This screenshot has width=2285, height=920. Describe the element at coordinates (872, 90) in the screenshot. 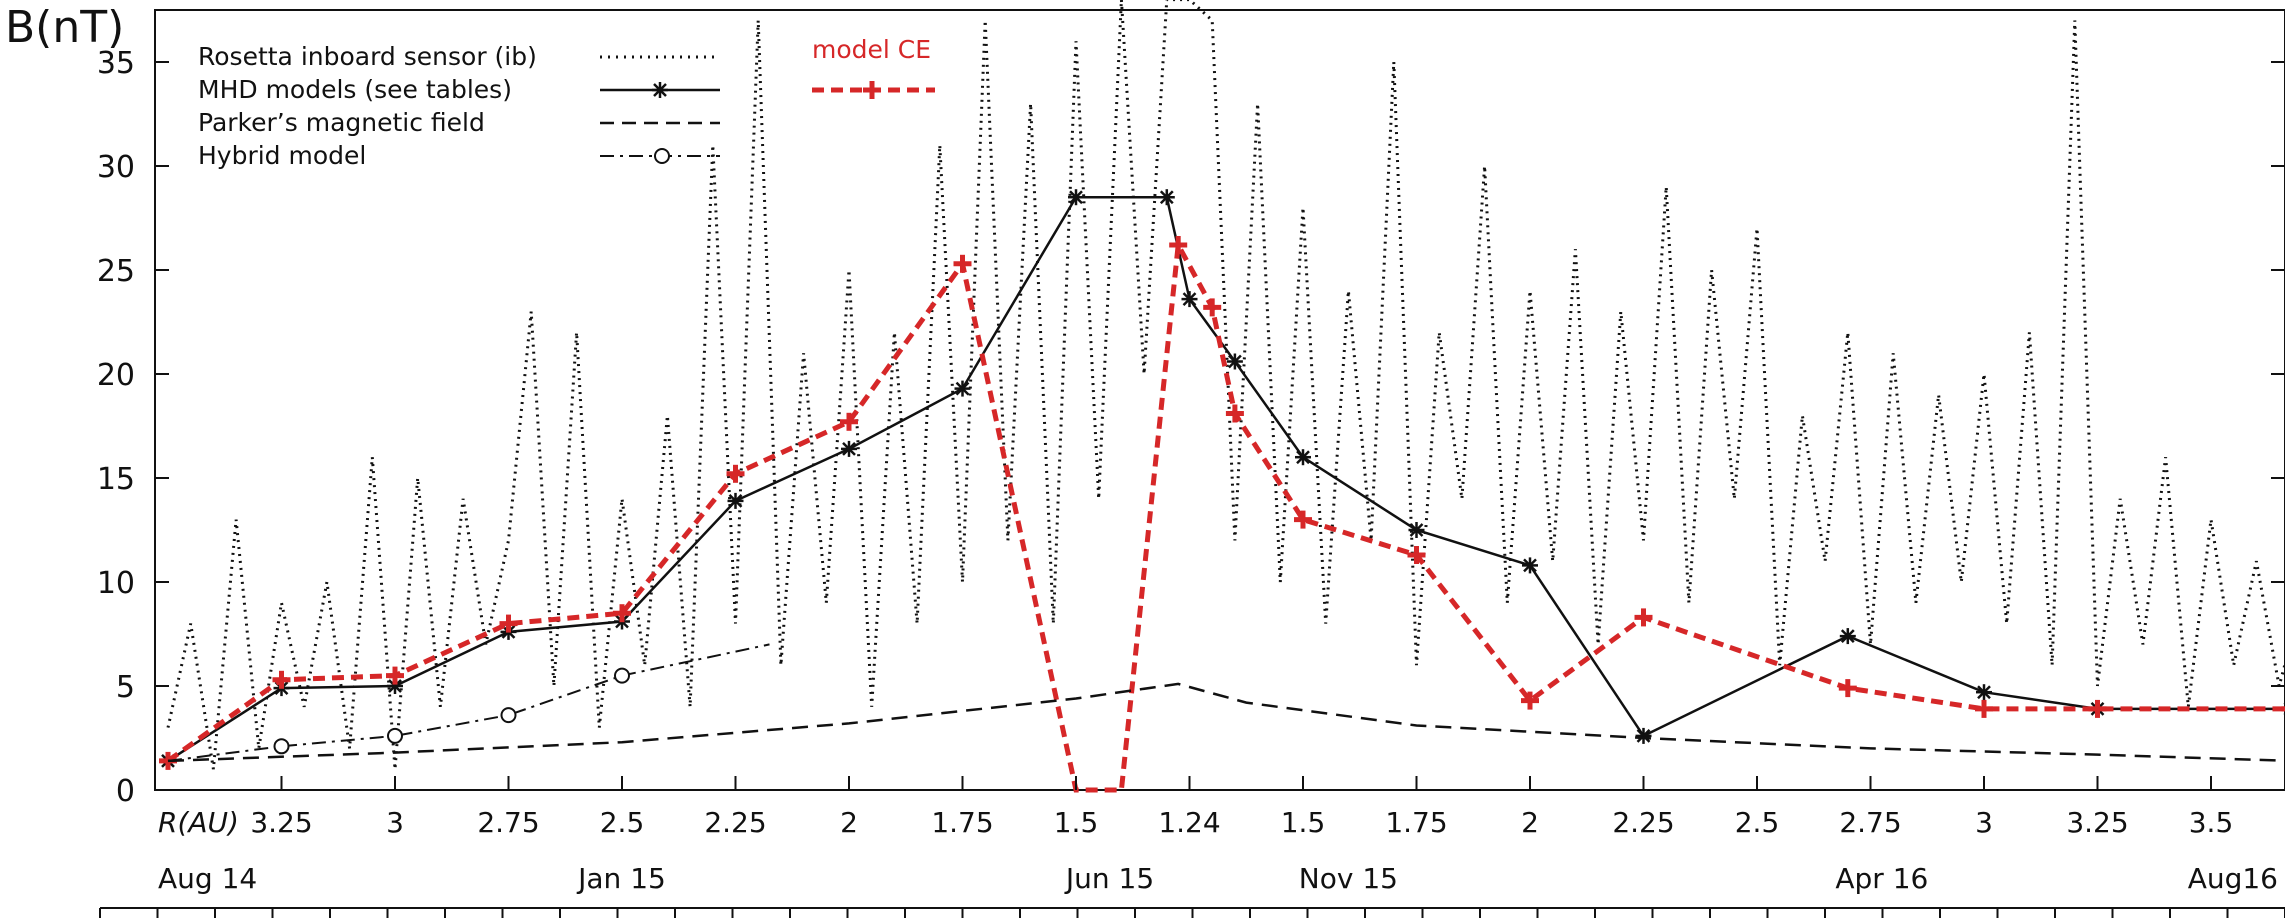

I see `legend-plus-marker` at that location.